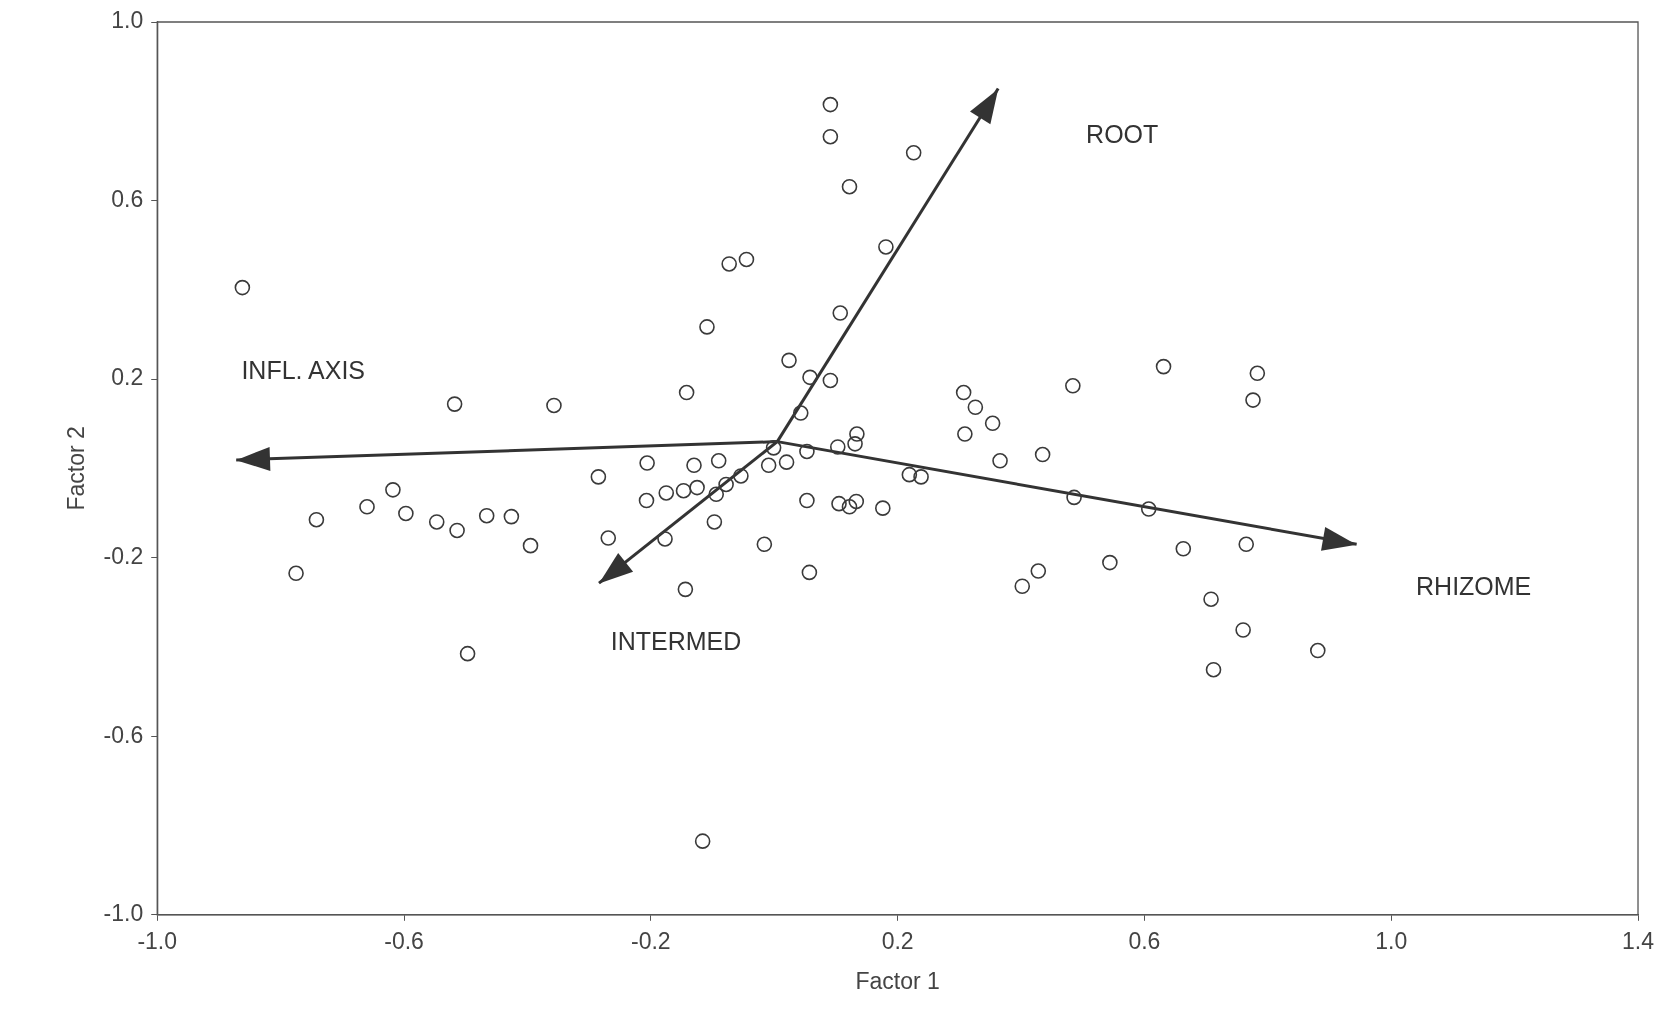  What do you see at coordinates (123, 913) in the screenshot?
I see `y-tick-label: -1.0` at bounding box center [123, 913].